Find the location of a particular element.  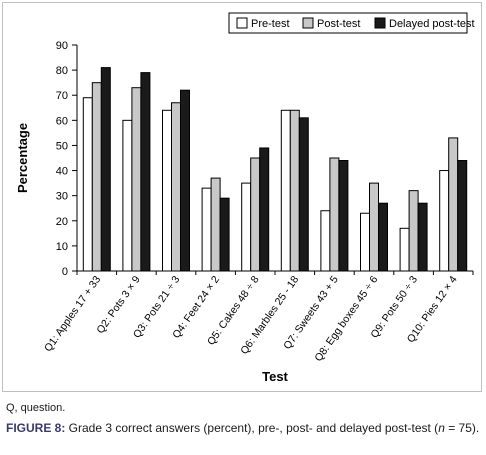

caption-n-symbol: n is located at coordinates (441, 428).